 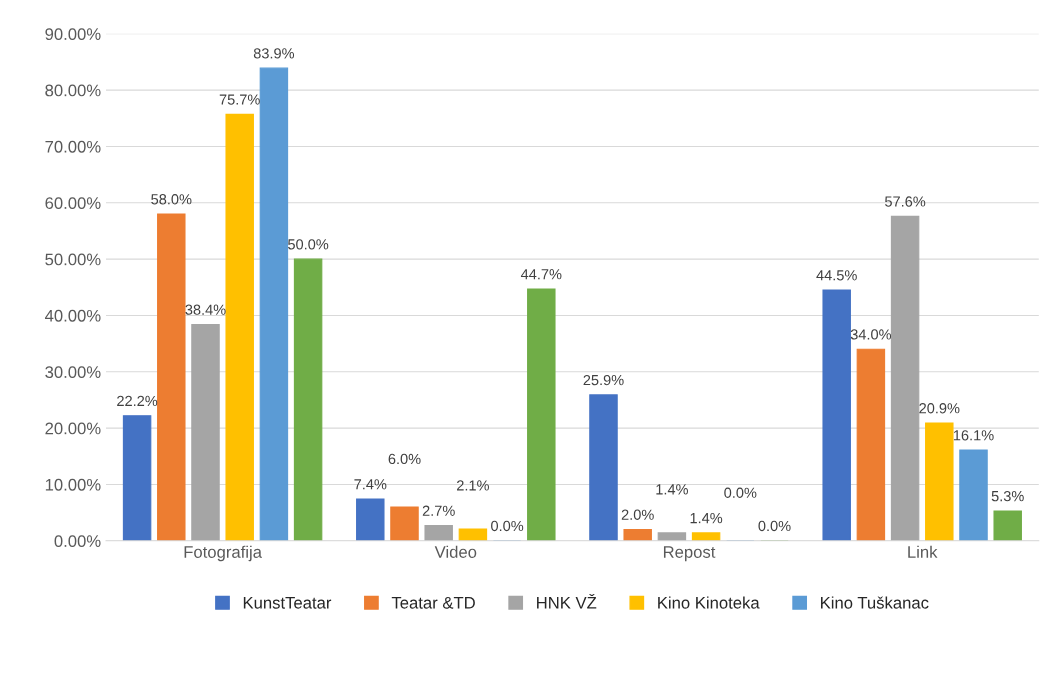 I want to click on y-tick-label: 50.00%, so click(x=73, y=259).